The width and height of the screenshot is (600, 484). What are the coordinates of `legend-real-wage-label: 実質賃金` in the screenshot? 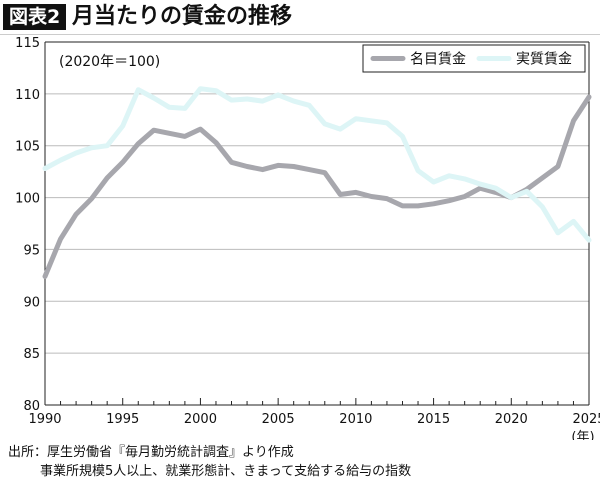 It's located at (544, 60).